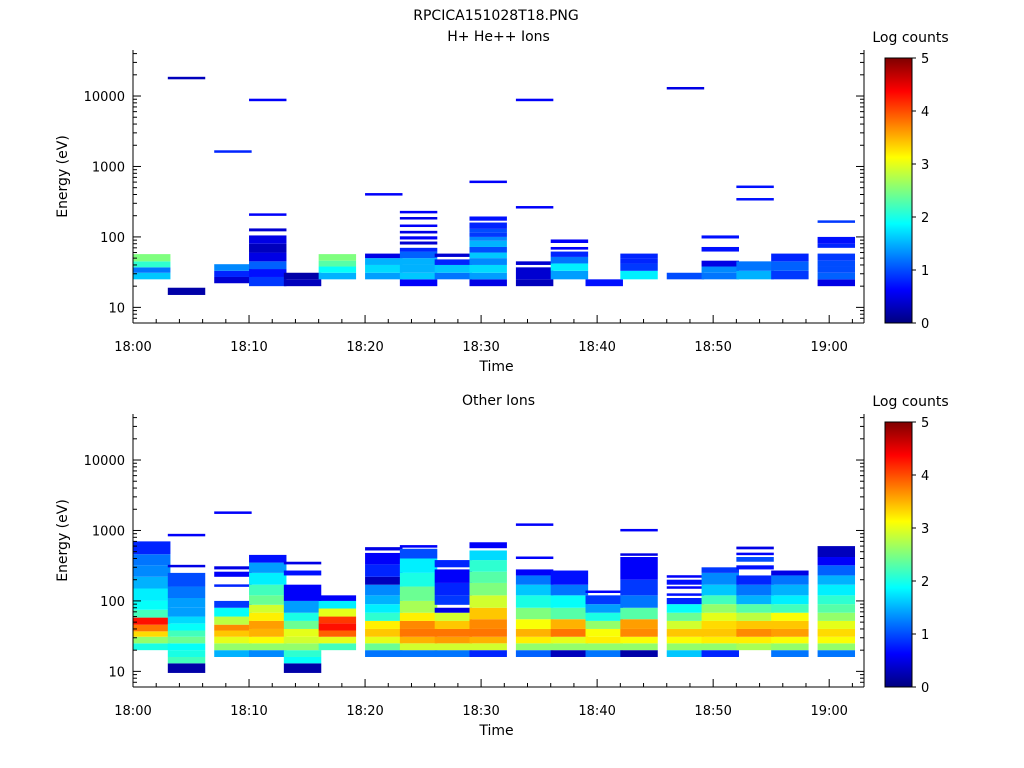 This screenshot has width=1024, height=768. I want to click on colorbar-label: Log counts, so click(910, 402).